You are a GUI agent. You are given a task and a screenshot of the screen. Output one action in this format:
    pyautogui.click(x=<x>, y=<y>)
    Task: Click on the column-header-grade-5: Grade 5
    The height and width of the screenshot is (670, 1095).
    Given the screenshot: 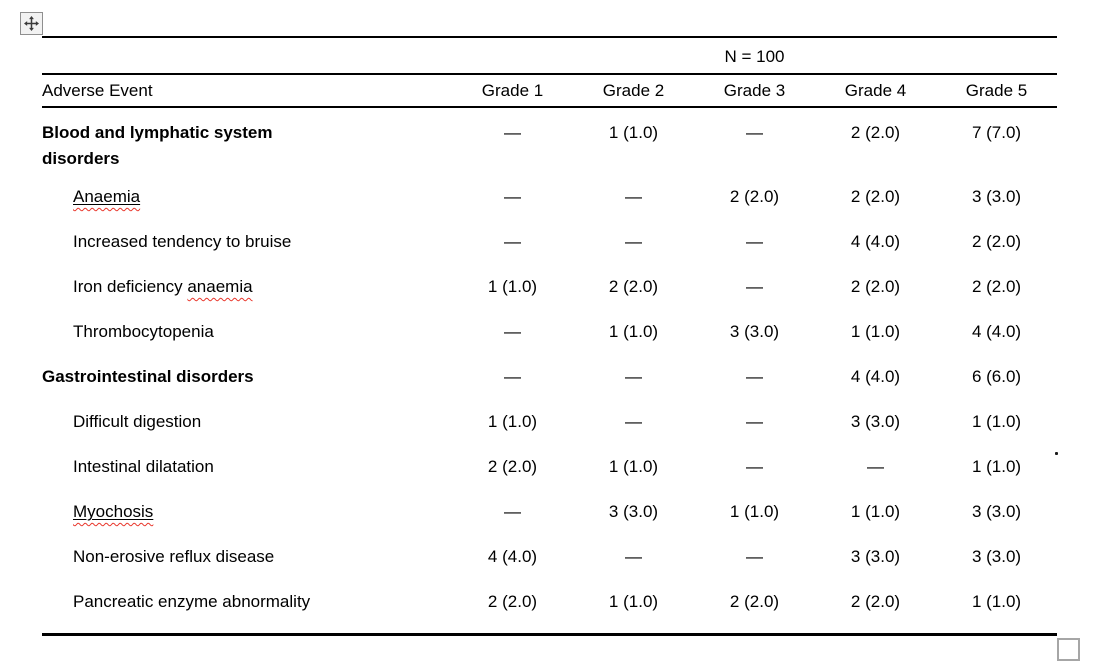 What is the action you would take?
    pyautogui.click(x=996, y=90)
    